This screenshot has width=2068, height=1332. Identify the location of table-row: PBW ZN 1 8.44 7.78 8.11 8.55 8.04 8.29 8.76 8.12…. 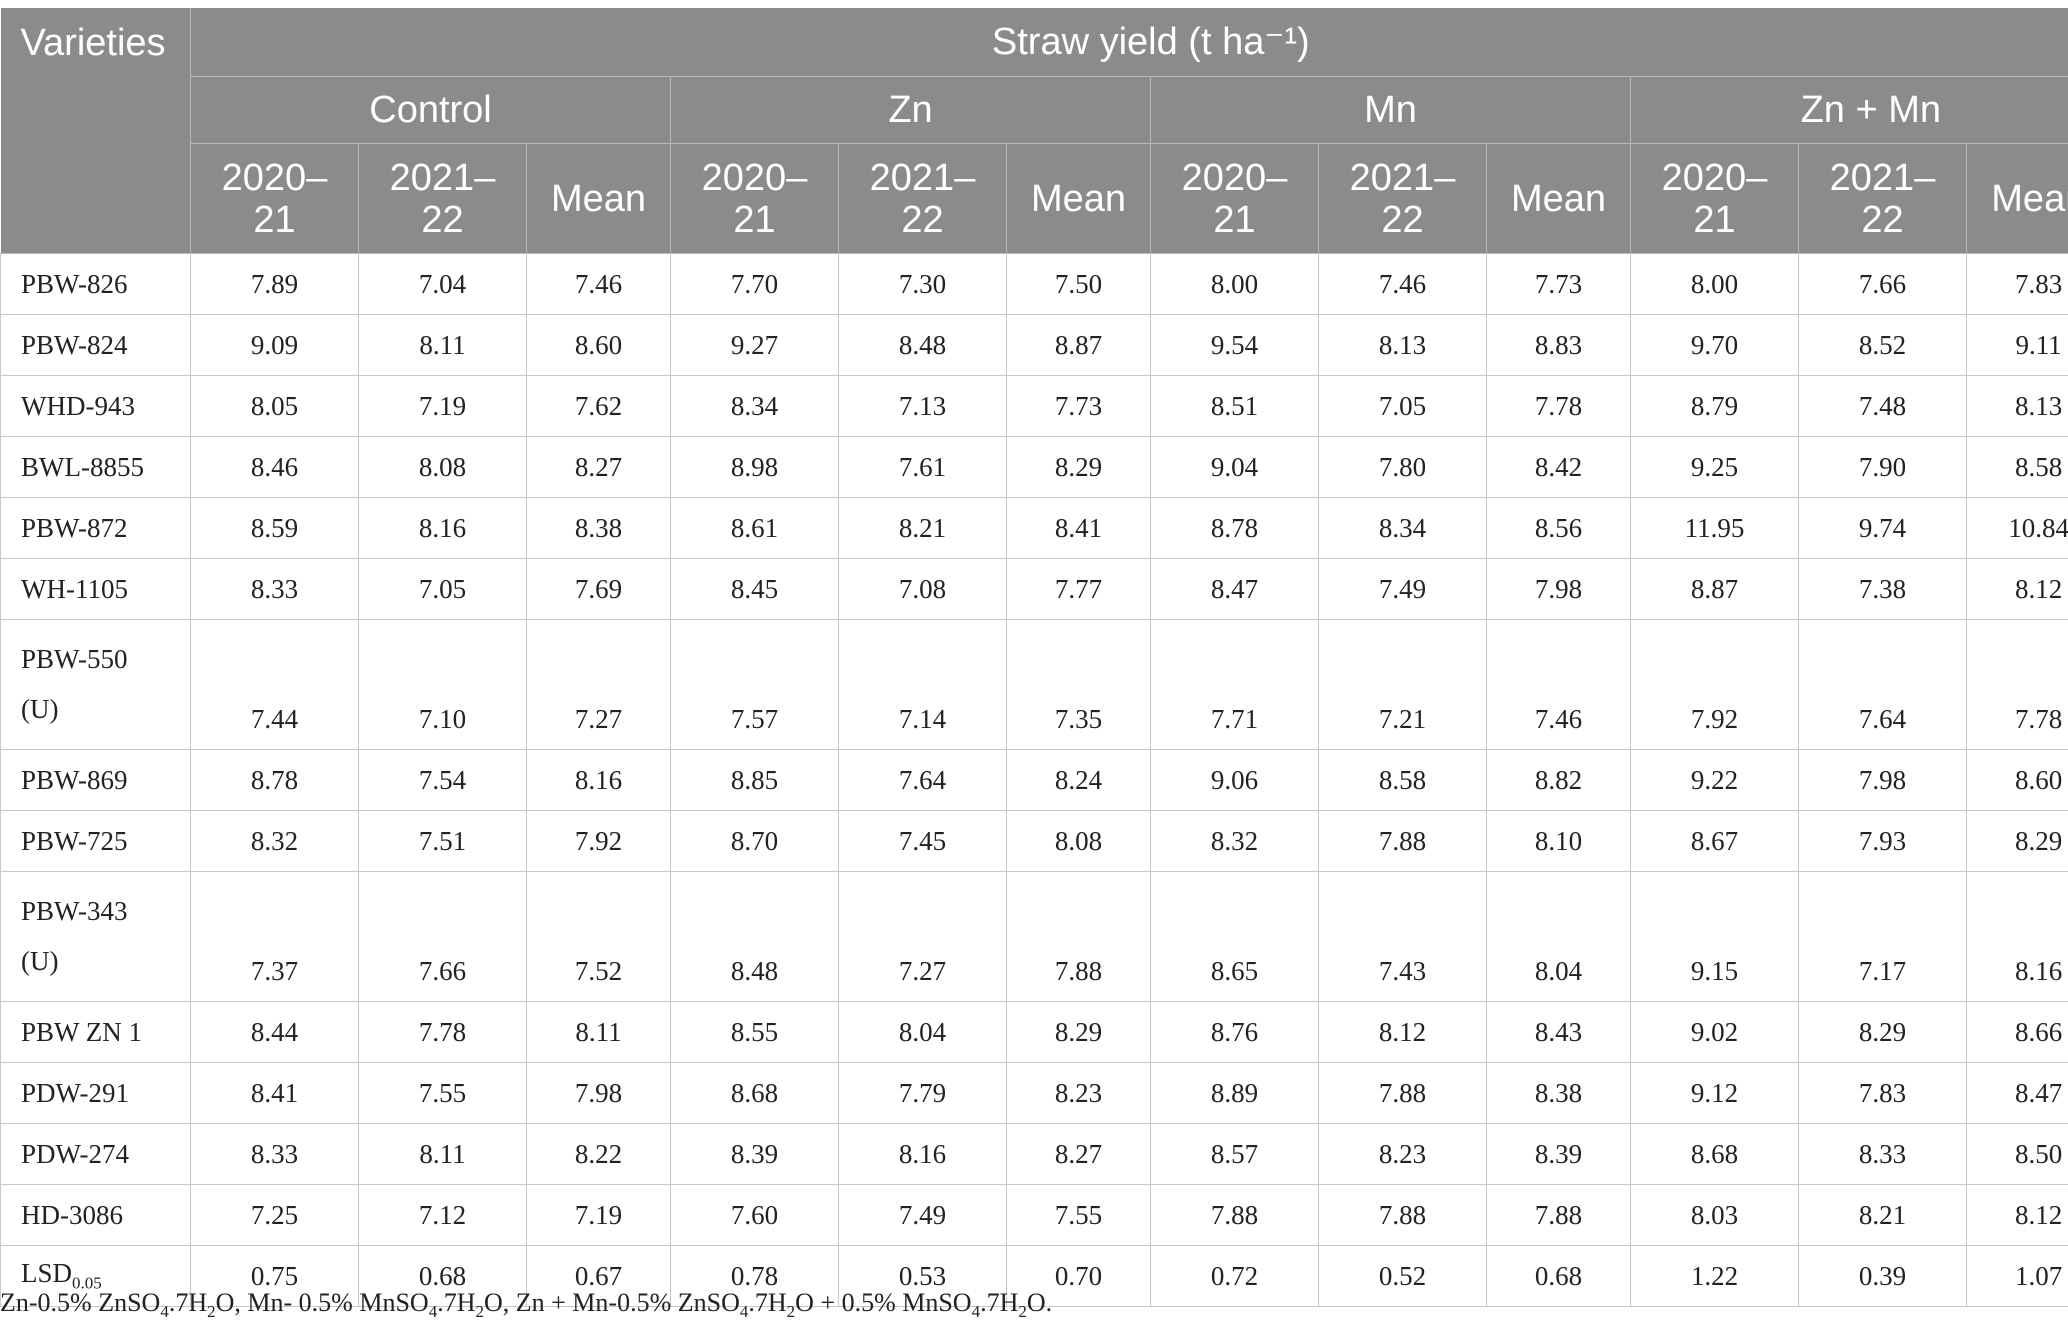
(1034, 1032).